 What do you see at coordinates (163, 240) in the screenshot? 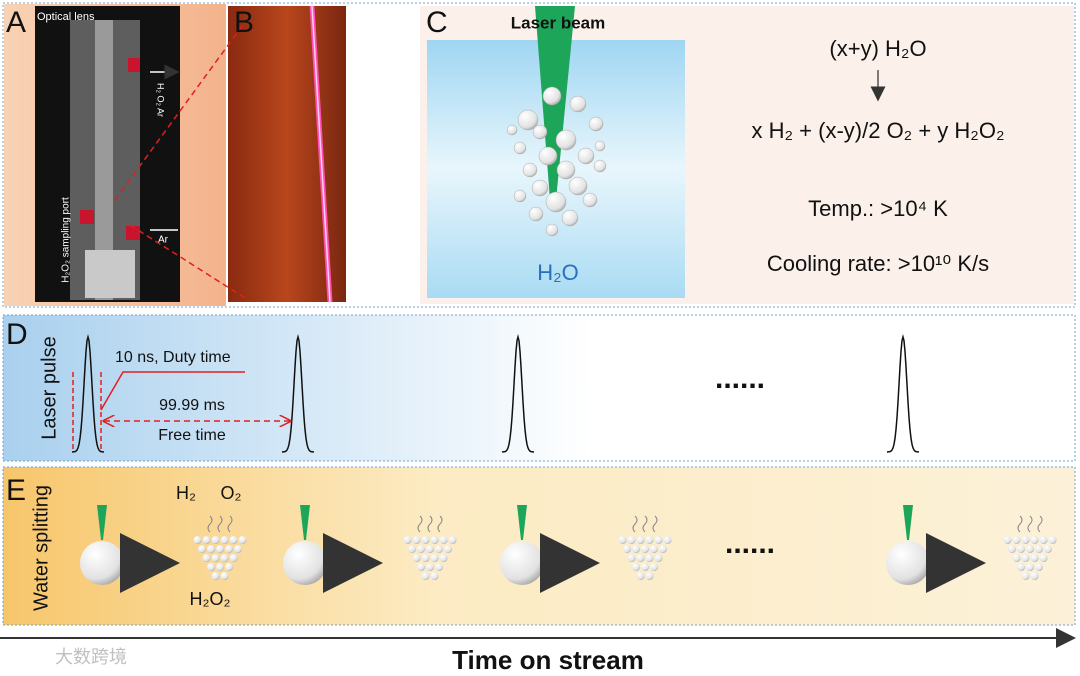
I see `gas-in: Ar` at bounding box center [163, 240].